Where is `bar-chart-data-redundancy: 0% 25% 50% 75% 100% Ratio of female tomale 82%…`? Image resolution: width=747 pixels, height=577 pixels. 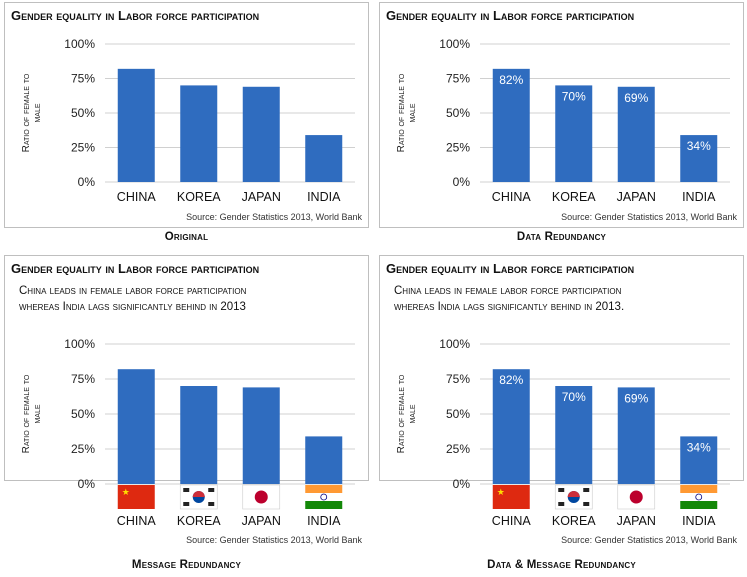 bar-chart-data-redundancy: 0% 25% 50% 75% 100% Ratio of female tomale 82%… is located at coordinates (567, 129).